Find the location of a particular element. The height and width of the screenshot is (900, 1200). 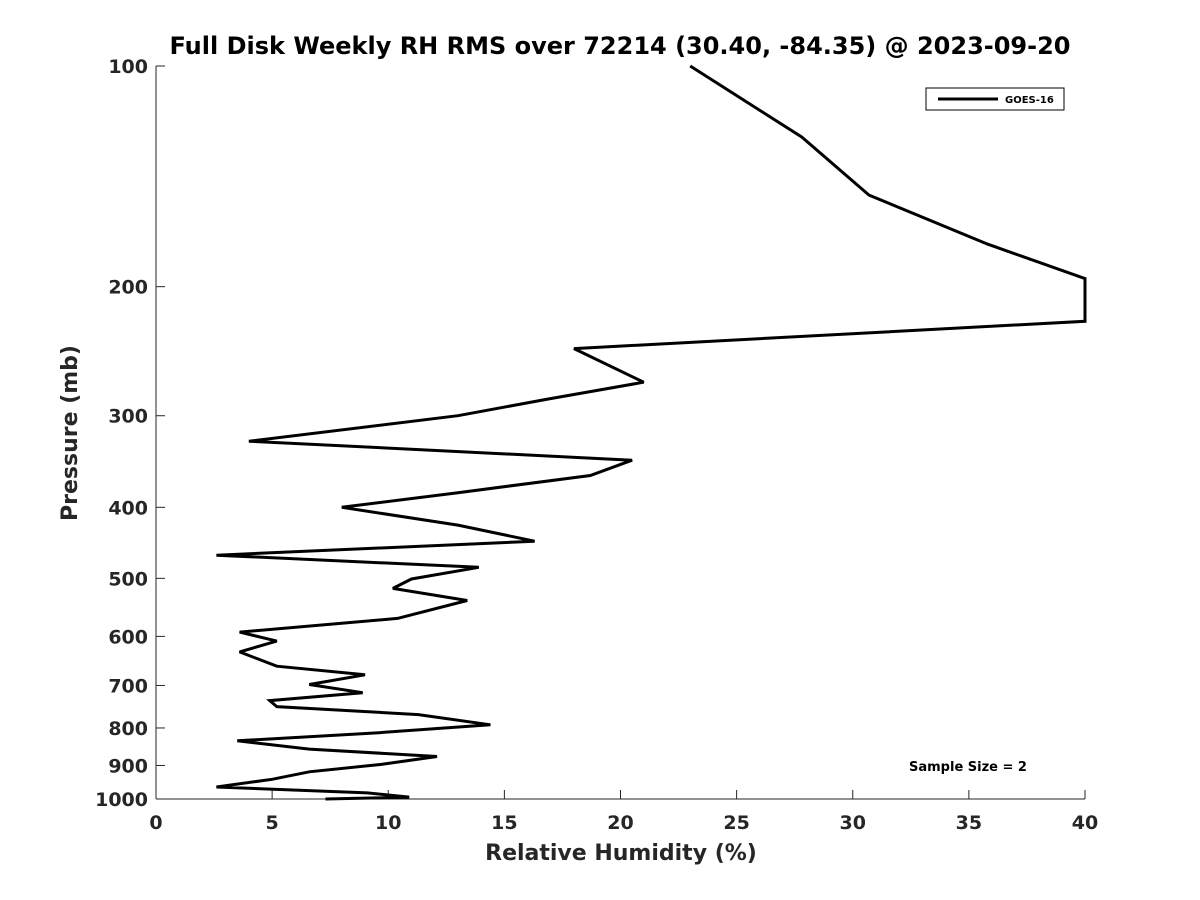

x-tick-label: 25 is located at coordinates (736, 823).